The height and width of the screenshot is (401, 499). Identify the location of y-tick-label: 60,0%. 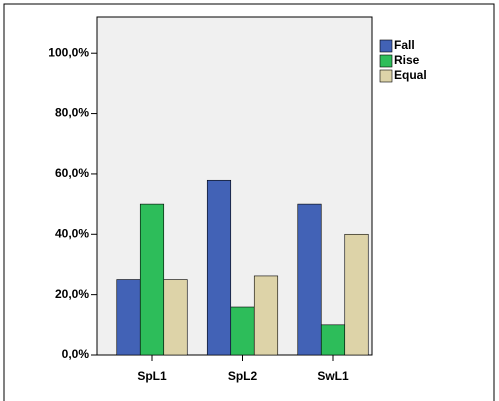
(72, 173).